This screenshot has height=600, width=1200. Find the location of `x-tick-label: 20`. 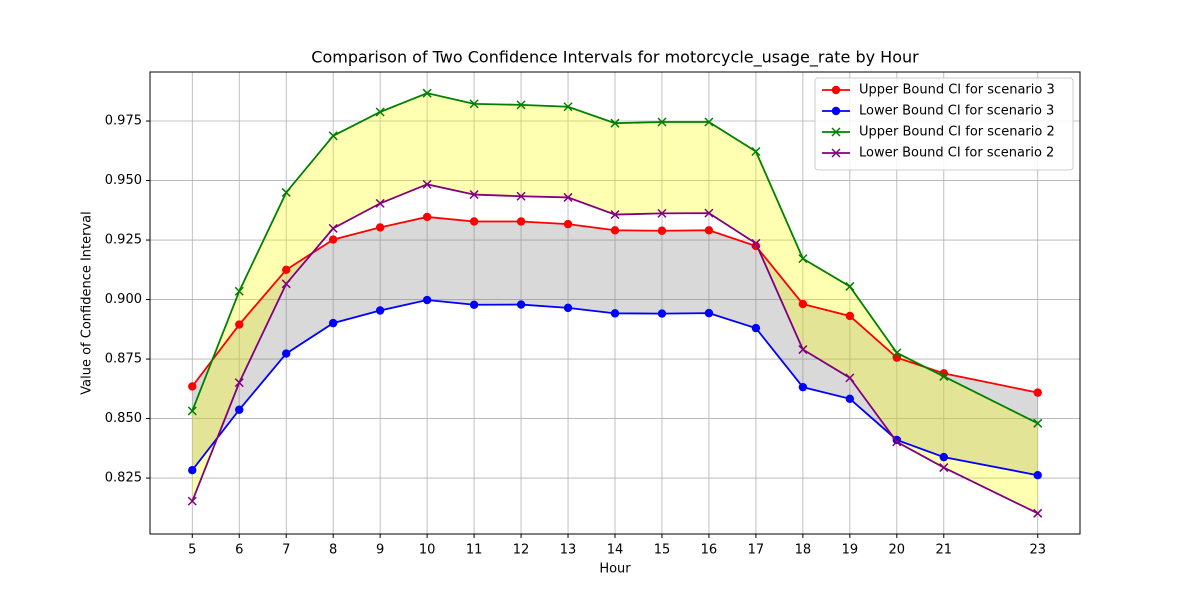

x-tick-label: 20 is located at coordinates (897, 550).